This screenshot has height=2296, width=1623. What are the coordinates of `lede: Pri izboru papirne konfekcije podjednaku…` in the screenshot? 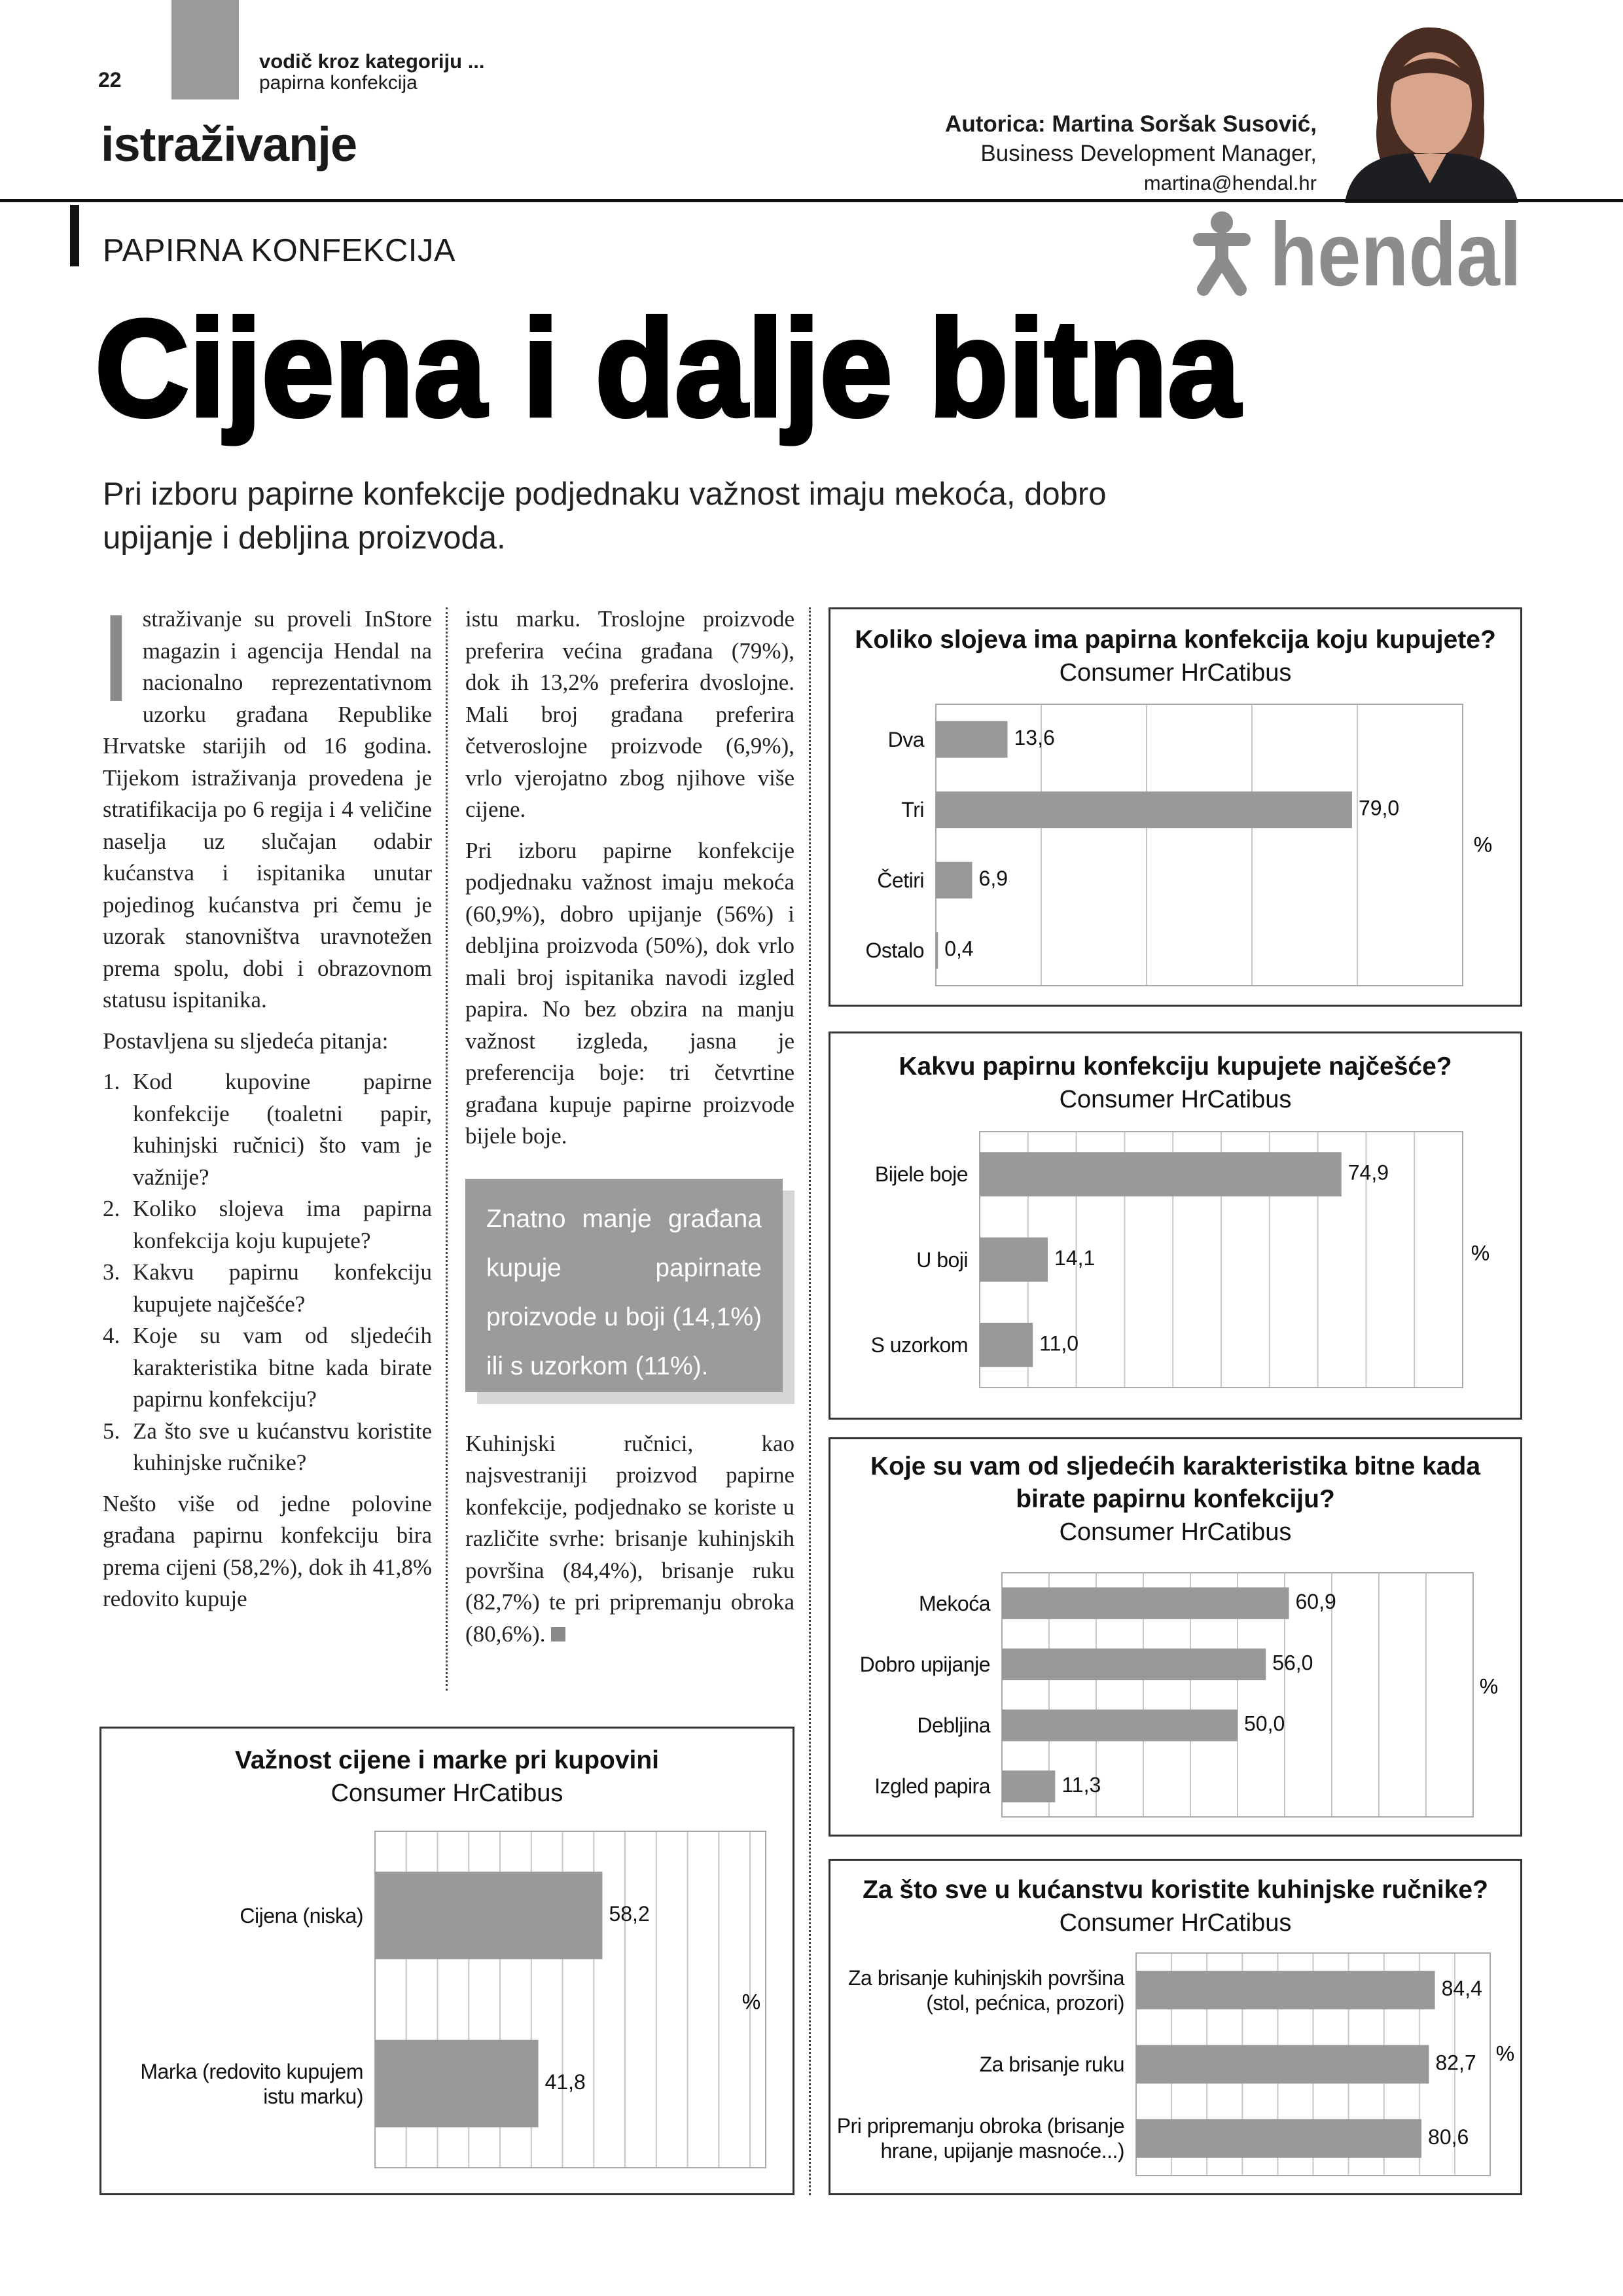 It's located at (605, 516).